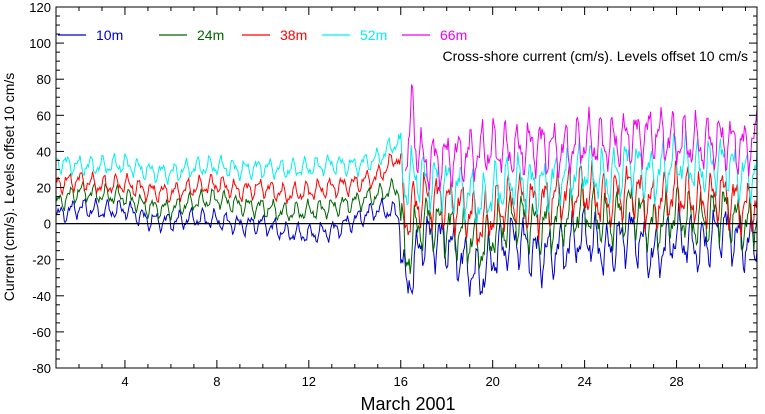 The height and width of the screenshot is (414, 765). What do you see at coordinates (676, 381) in the screenshot?
I see `x-tick-label: 28` at bounding box center [676, 381].